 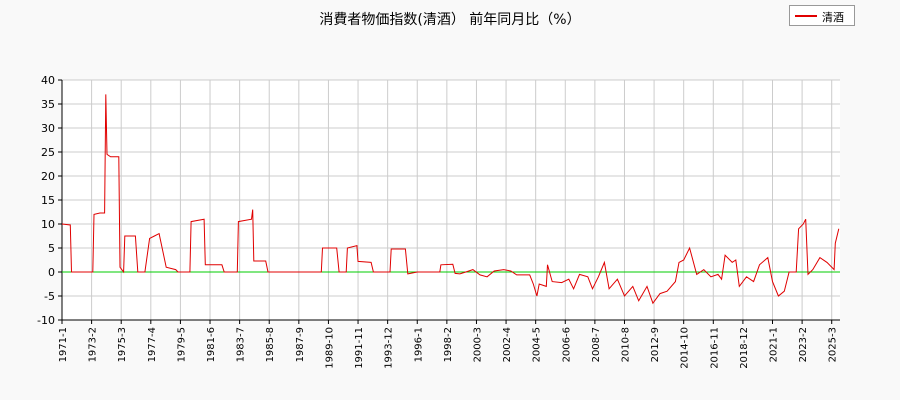 What do you see at coordinates (48, 200) in the screenshot?
I see `y-tick-label: 15` at bounding box center [48, 200].